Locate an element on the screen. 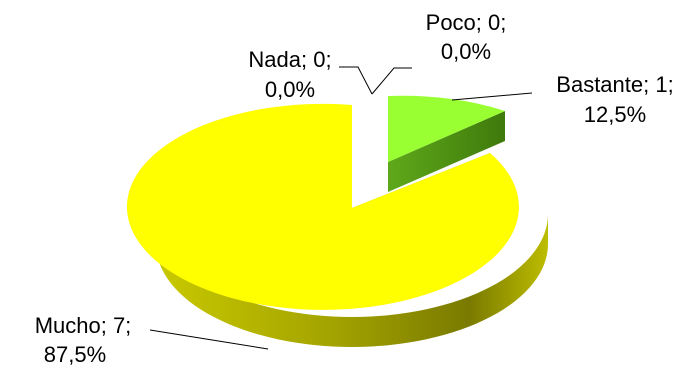 The image size is (695, 367). data-label-mucho-percent: 87,5% is located at coordinates (75, 354).